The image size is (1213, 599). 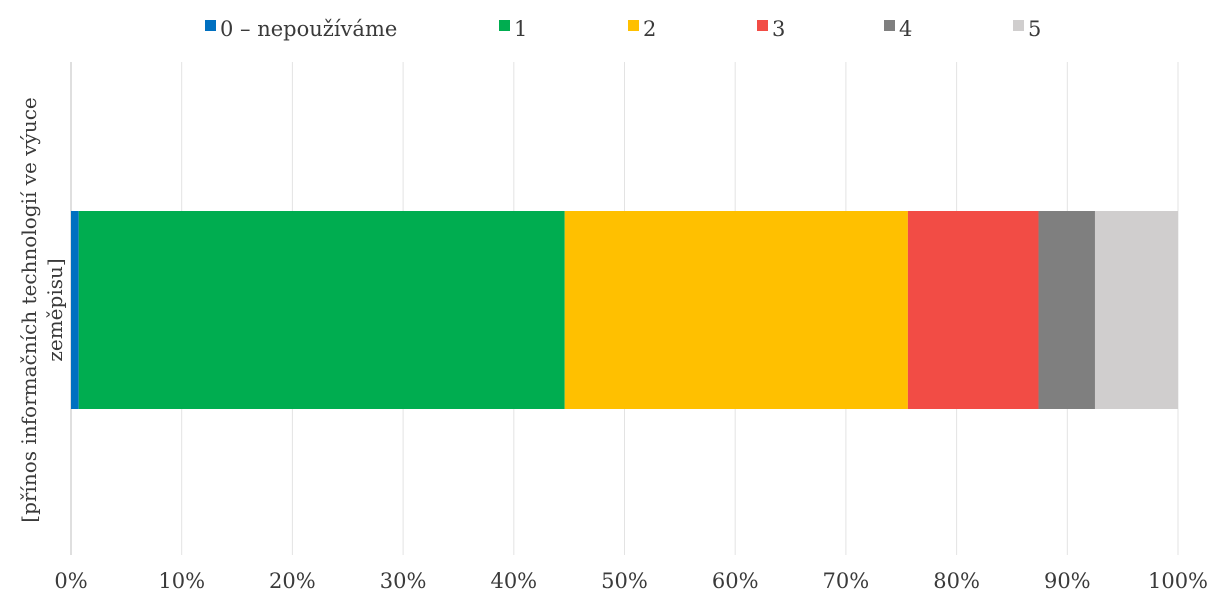 What do you see at coordinates (1067, 581) in the screenshot?
I see `x-tick-label: 90%` at bounding box center [1067, 581].